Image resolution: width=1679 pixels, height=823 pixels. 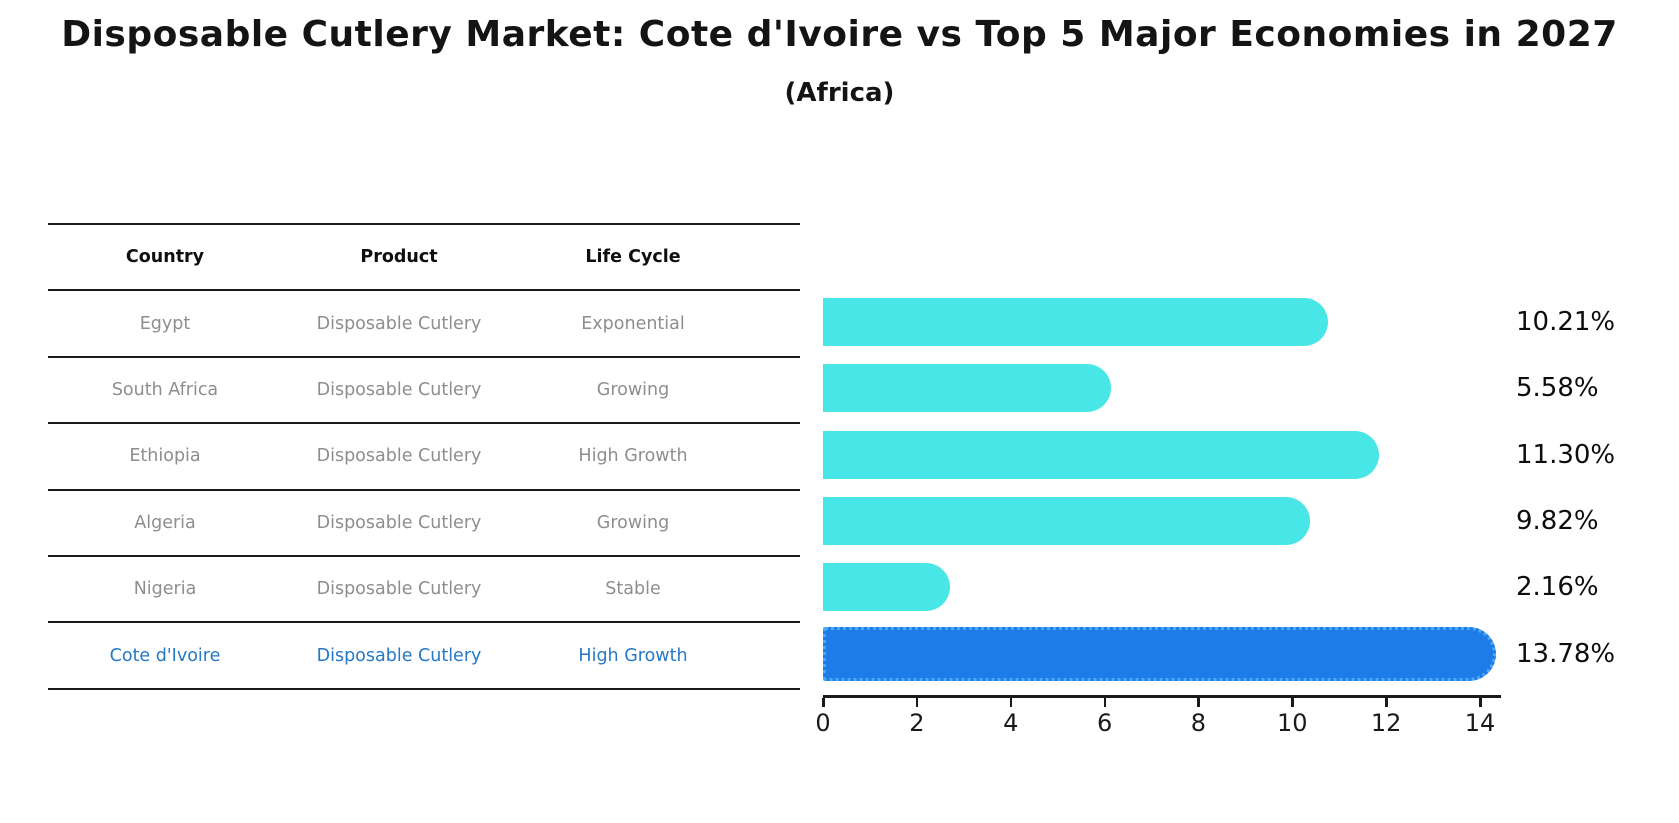 I want to click on bar-row-algeria, so click(x=1161, y=521).